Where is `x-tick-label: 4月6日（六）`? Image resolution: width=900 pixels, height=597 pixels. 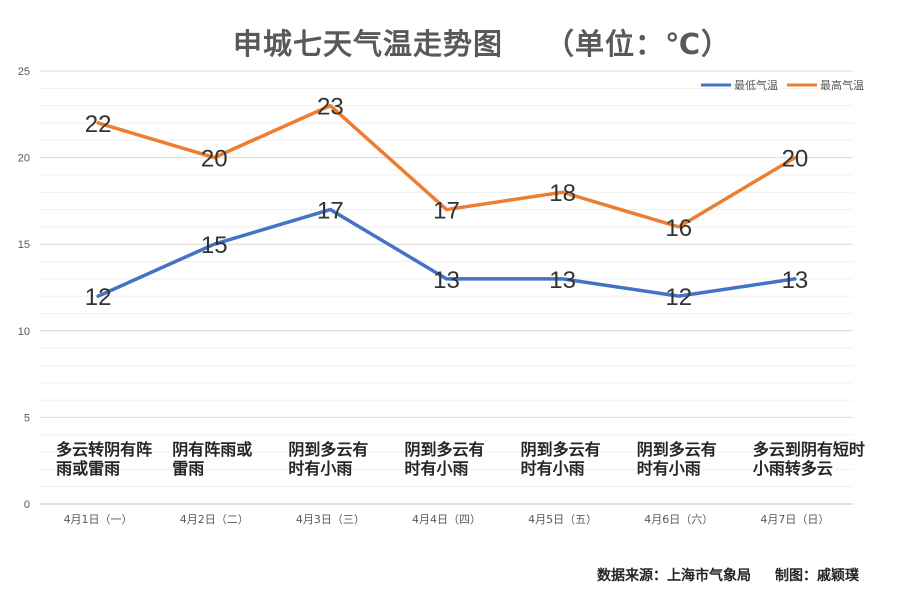 x-tick-label: 4月6日（六） is located at coordinates (678, 519).